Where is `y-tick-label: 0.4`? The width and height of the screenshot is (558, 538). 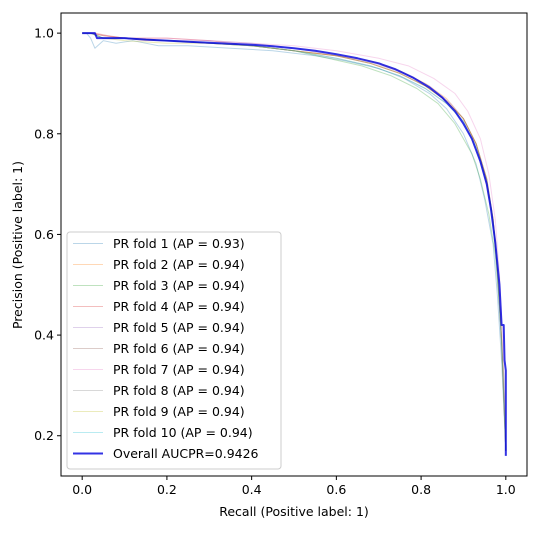 y-tick-label: 0.4 is located at coordinates (44, 335).